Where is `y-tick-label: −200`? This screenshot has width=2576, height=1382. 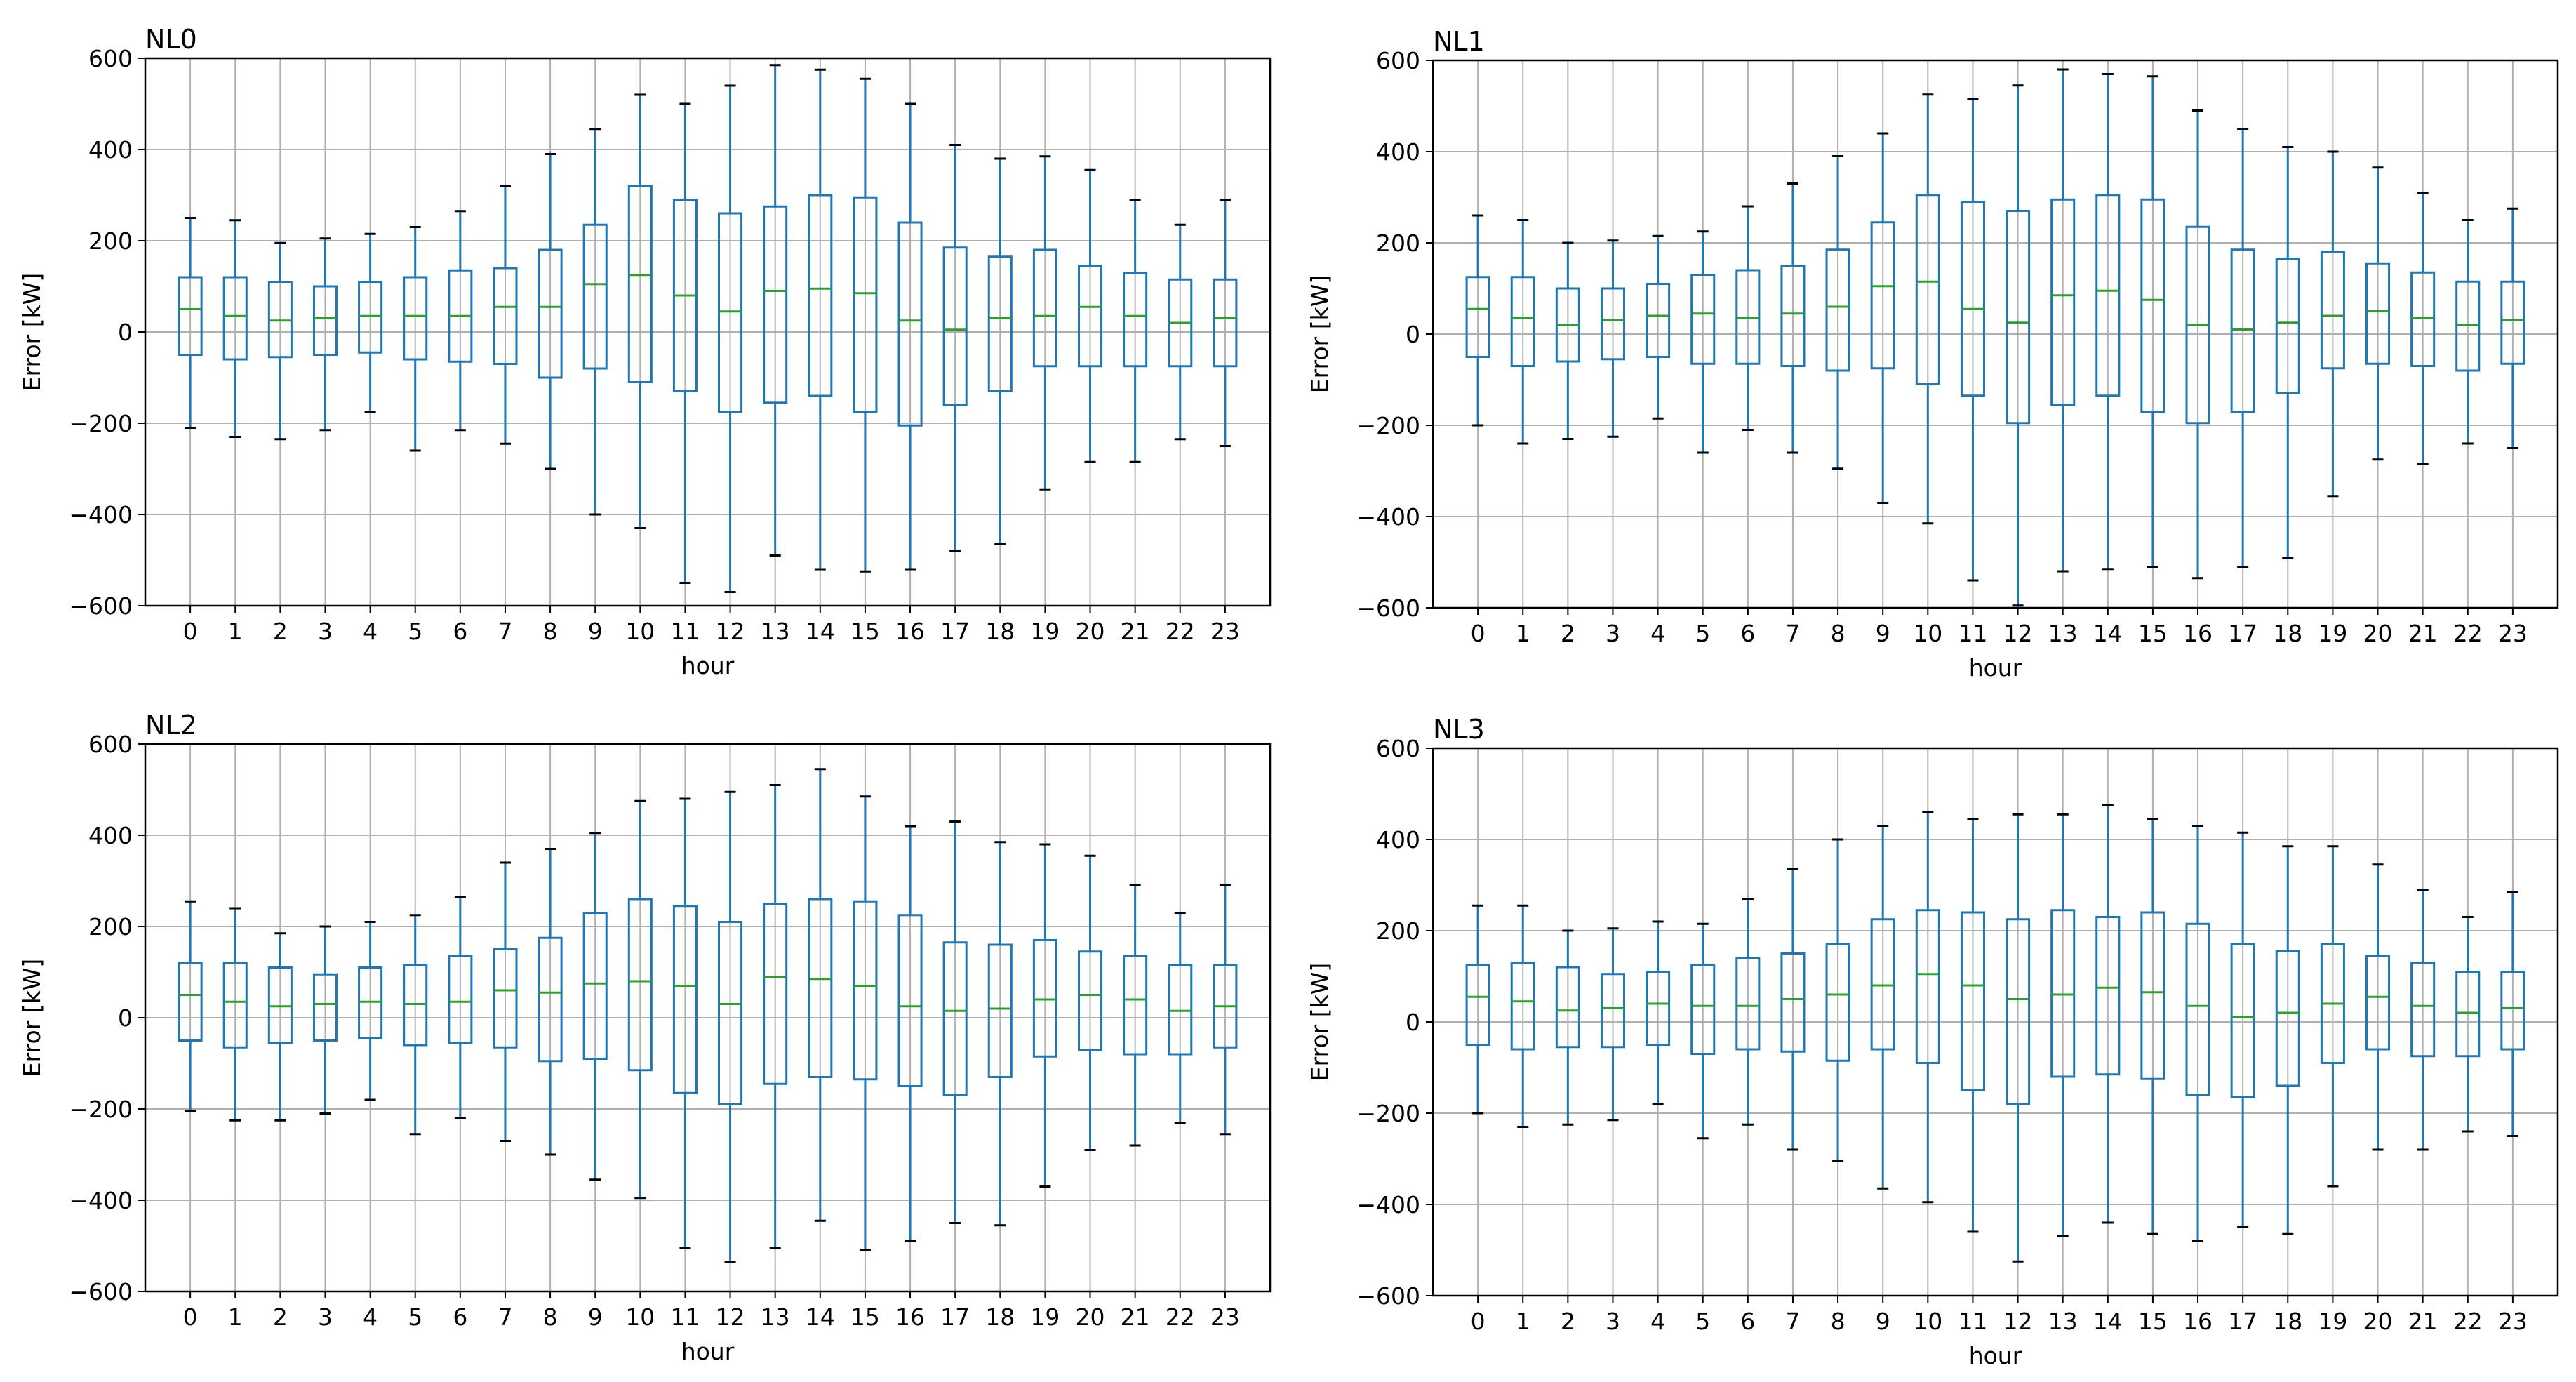 y-tick-label: −200 is located at coordinates (101, 1109).